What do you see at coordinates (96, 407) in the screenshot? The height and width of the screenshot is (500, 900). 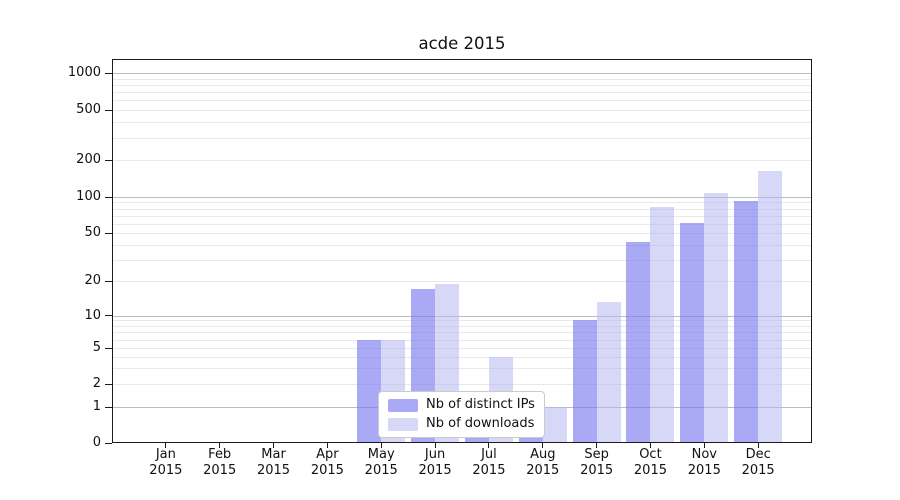 I see `y-tick-label: 1` at bounding box center [96, 407].